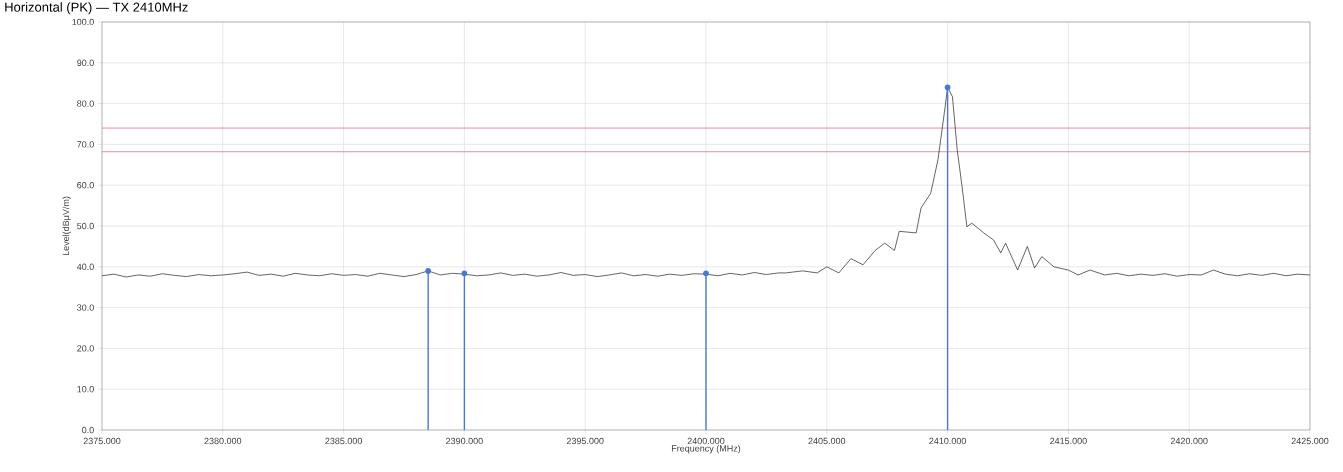  What do you see at coordinates (223, 441) in the screenshot?
I see `x-tick-label: 2380.000` at bounding box center [223, 441].